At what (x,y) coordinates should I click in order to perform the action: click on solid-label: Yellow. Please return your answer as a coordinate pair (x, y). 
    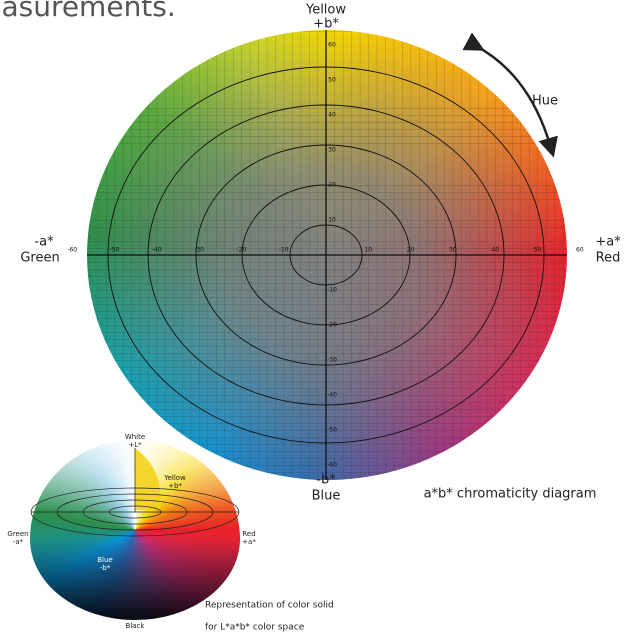
    Looking at the image, I should click on (174, 478).